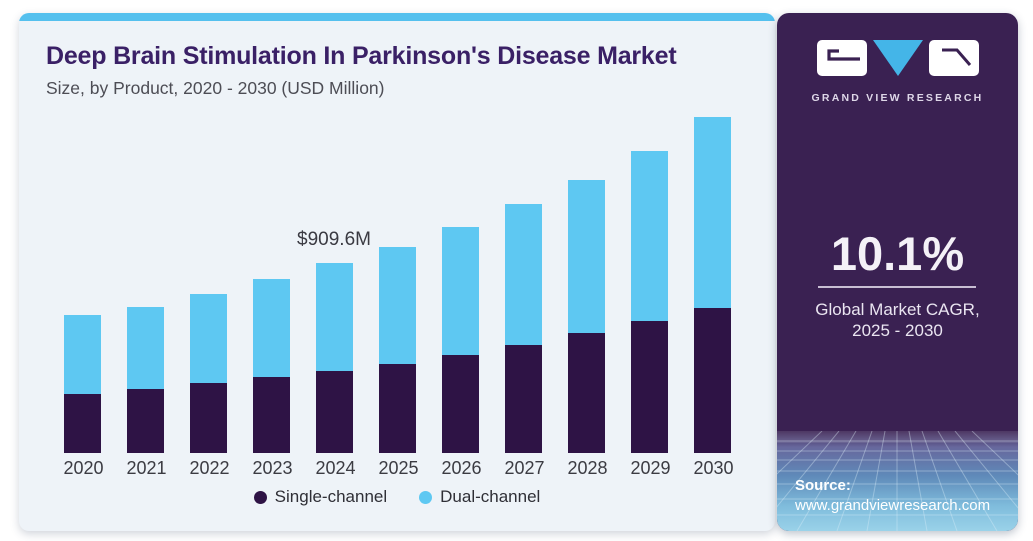  I want to click on x-tick-2025: 2025, so click(398, 468).